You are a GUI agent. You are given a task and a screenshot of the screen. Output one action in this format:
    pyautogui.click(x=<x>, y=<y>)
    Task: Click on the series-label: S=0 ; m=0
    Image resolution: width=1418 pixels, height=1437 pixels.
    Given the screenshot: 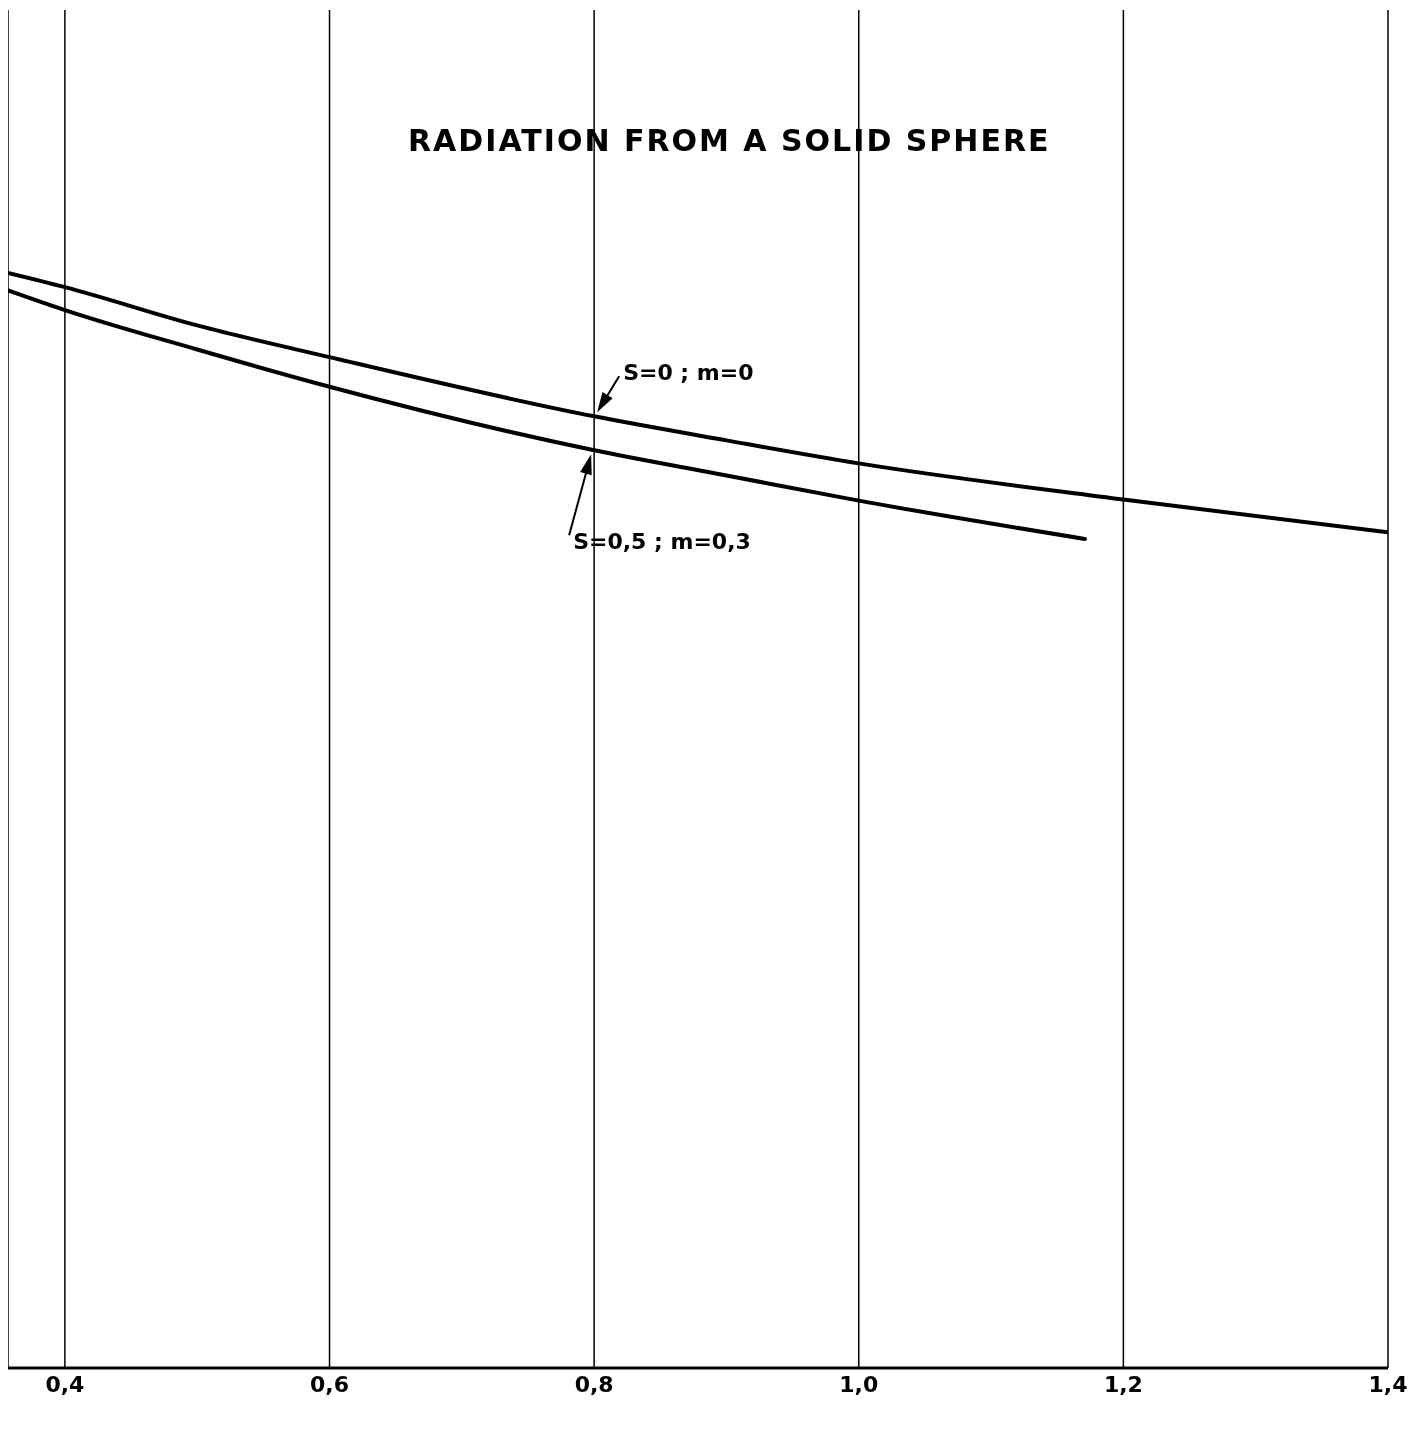 What is the action you would take?
    pyautogui.click(x=688, y=373)
    